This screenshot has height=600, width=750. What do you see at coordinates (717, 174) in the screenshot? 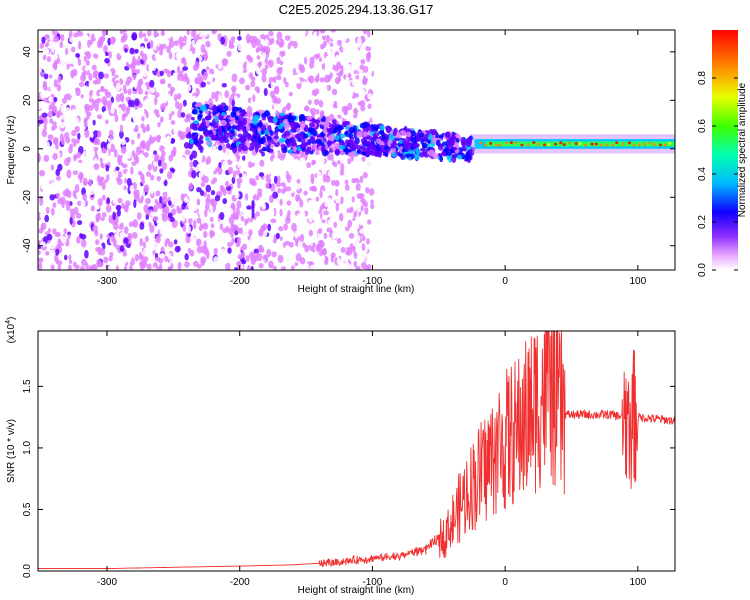
I see `colorbar-axis: 0.0 0.2 0.4 0.6 0.8` at bounding box center [717, 174].